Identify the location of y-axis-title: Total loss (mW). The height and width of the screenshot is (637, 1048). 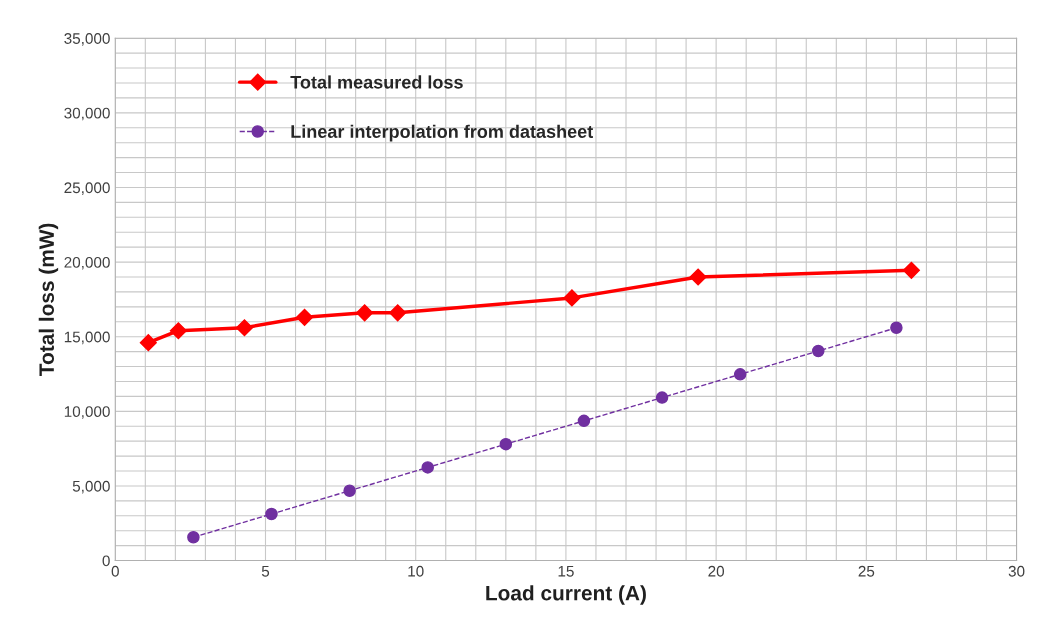
(48, 299).